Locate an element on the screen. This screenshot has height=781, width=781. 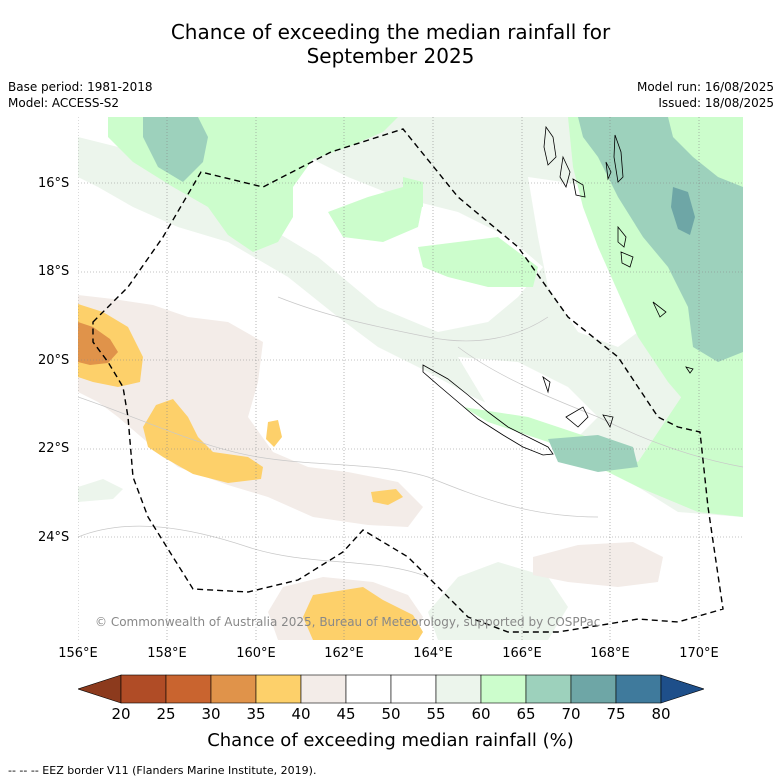
colorbar-tick-label: 55 is located at coordinates (436, 714).